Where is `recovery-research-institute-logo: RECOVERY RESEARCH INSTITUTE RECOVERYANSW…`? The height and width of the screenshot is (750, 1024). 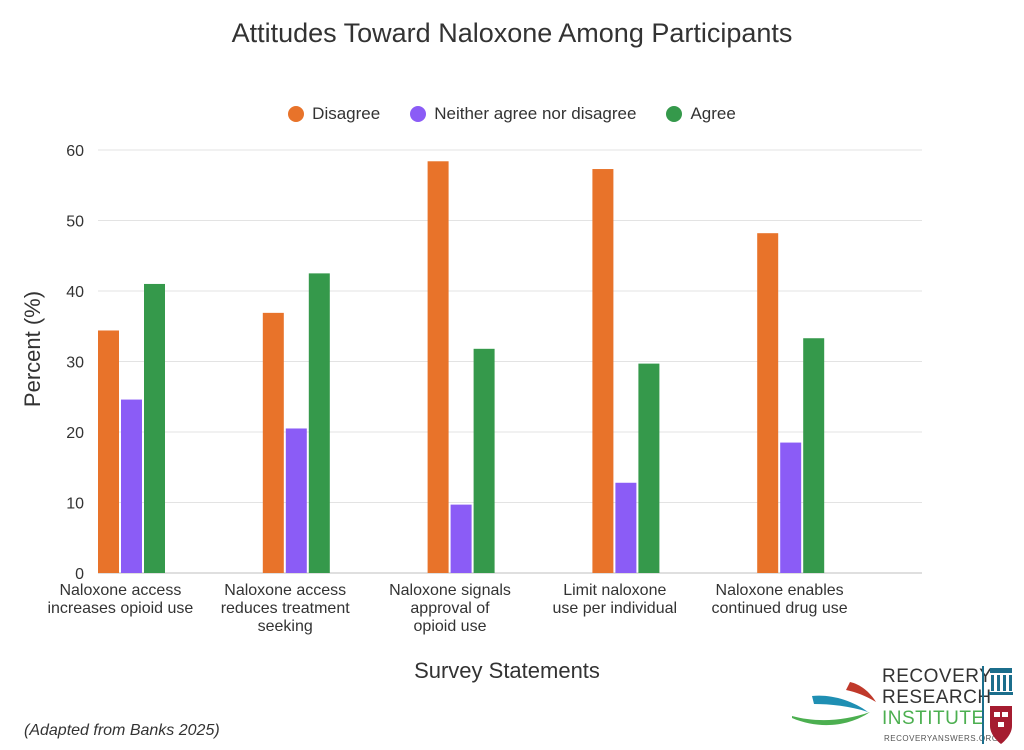 recovery-research-institute-logo: RECOVERY RESEARCH INSTITUTE RECOVERYANSW… is located at coordinates (905, 706).